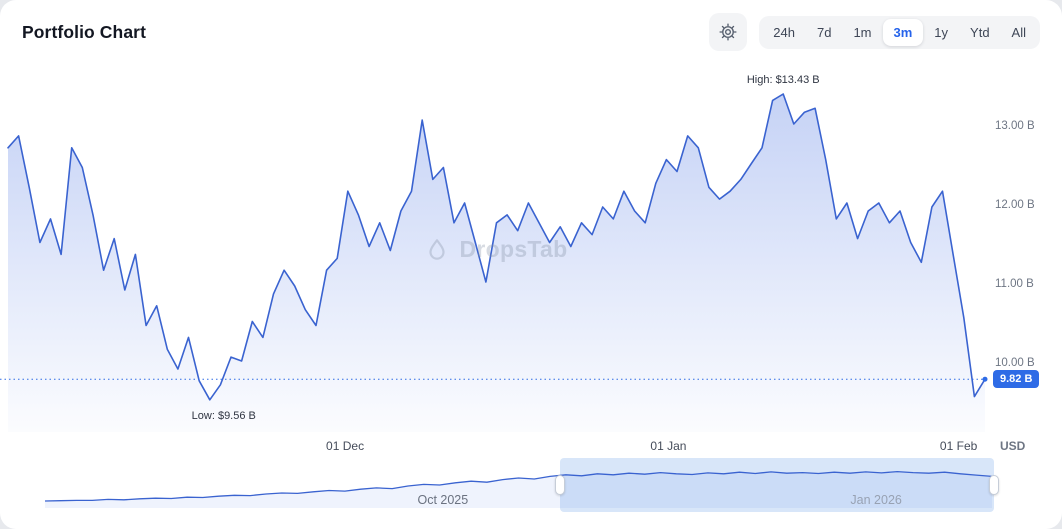 Image resolution: width=1062 pixels, height=529 pixels. I want to click on y-axis-label: 10.00 B, so click(1015, 363).